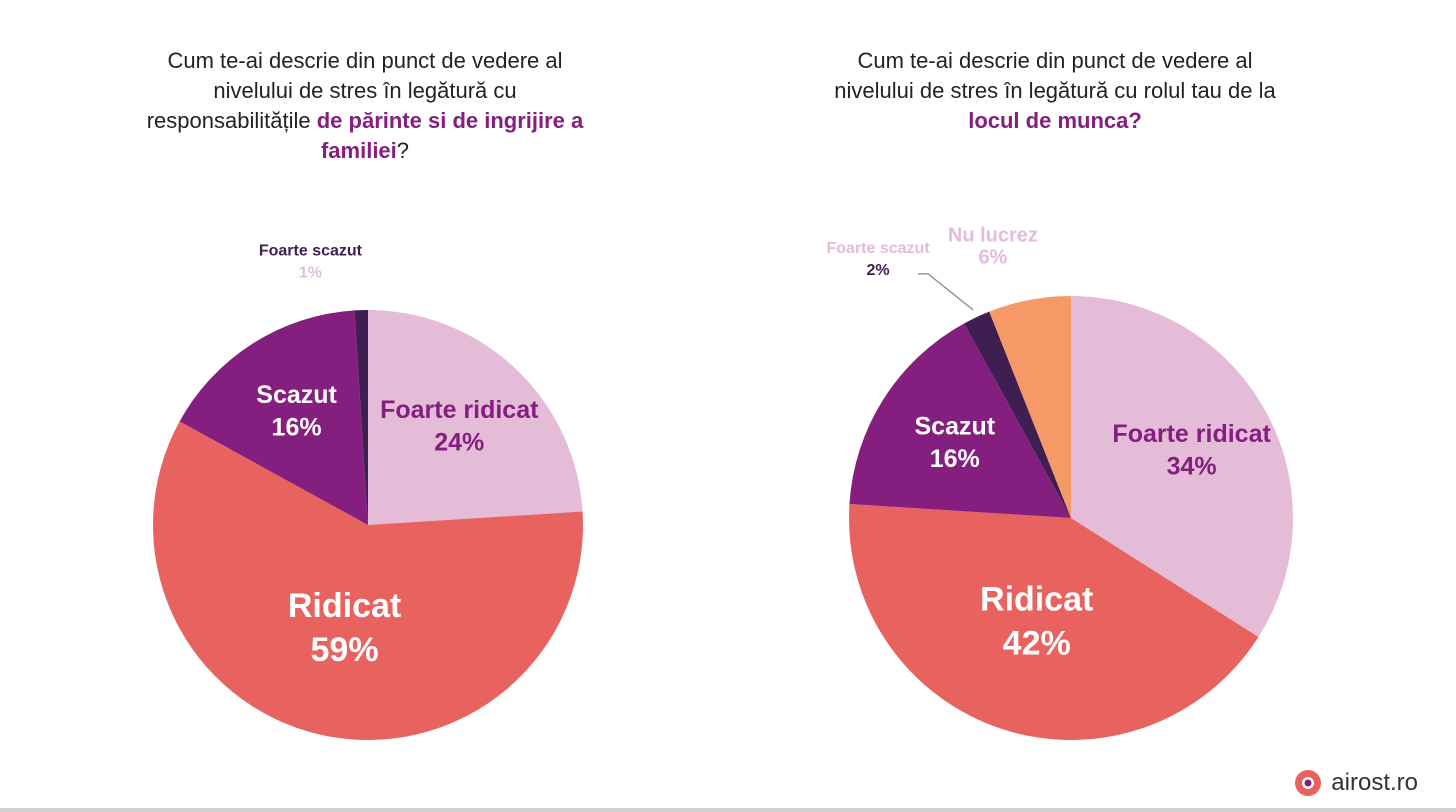 The image size is (1456, 812). Describe the element at coordinates (878, 270) in the screenshot. I see `value-label: 2%` at that location.